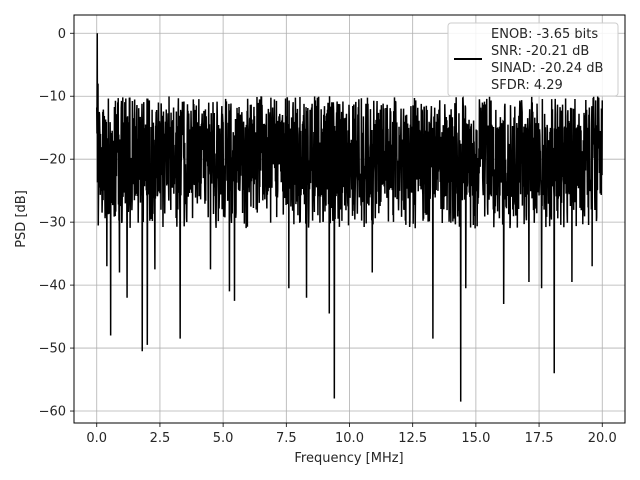 The height and width of the screenshot is (480, 640). I want to click on legend-enob: ENOB: -3.65 bits, so click(544, 34).